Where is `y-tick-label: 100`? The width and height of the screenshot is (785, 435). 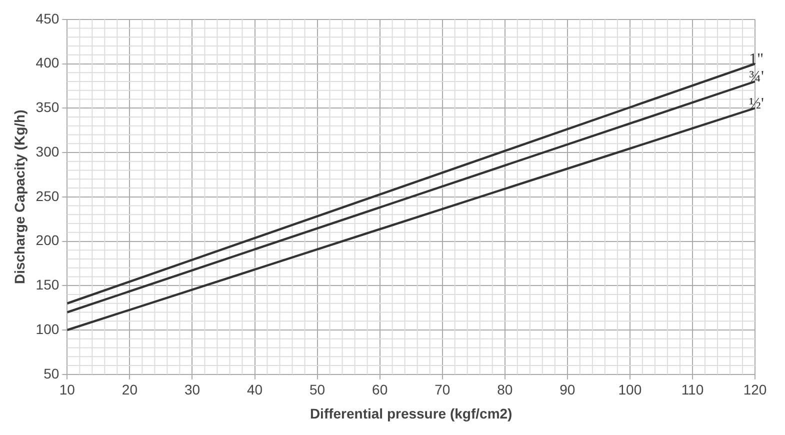
y-tick-label: 100 is located at coordinates (48, 328).